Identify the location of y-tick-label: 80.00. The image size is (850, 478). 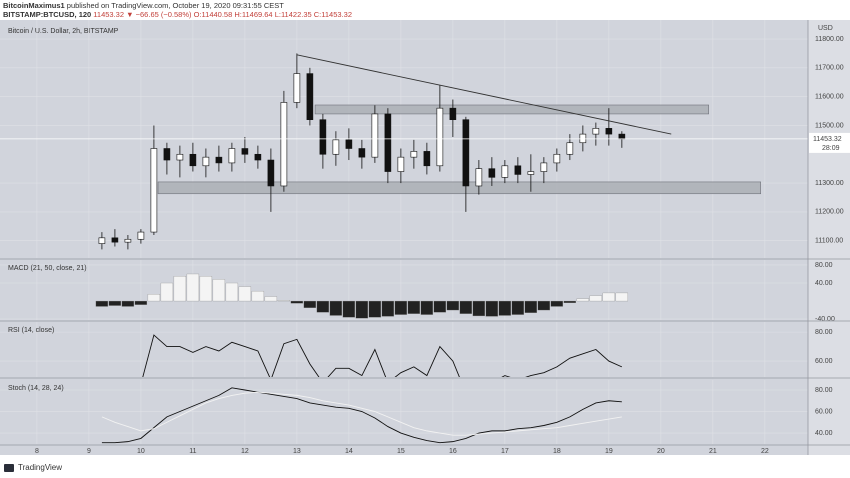
(824, 332).